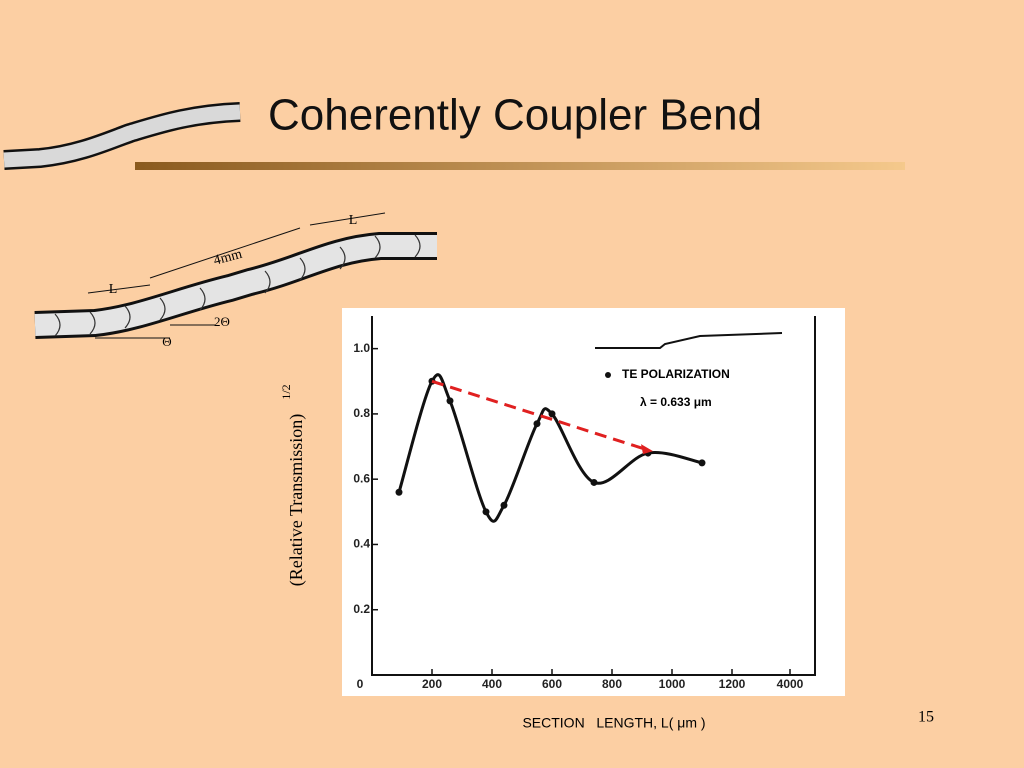  What do you see at coordinates (361, 609) in the screenshot?
I see `y-tick-label: 0.2` at bounding box center [361, 609].